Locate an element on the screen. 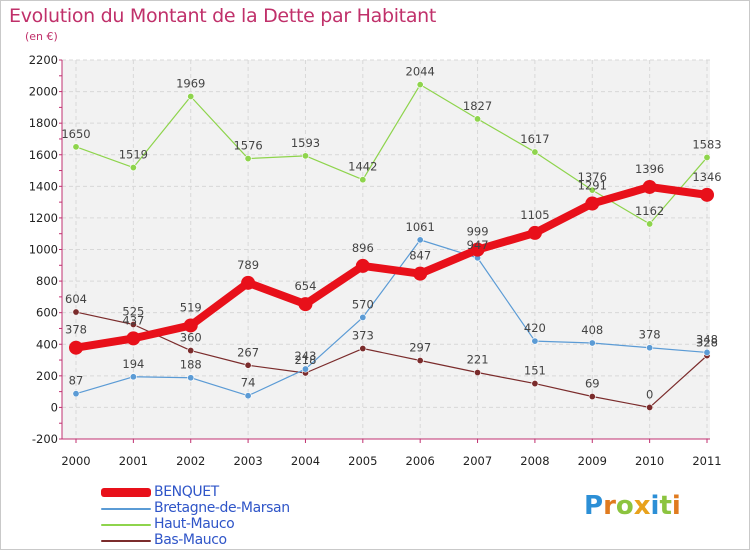 This screenshot has width=750, height=550. data-label: 348 is located at coordinates (707, 339).